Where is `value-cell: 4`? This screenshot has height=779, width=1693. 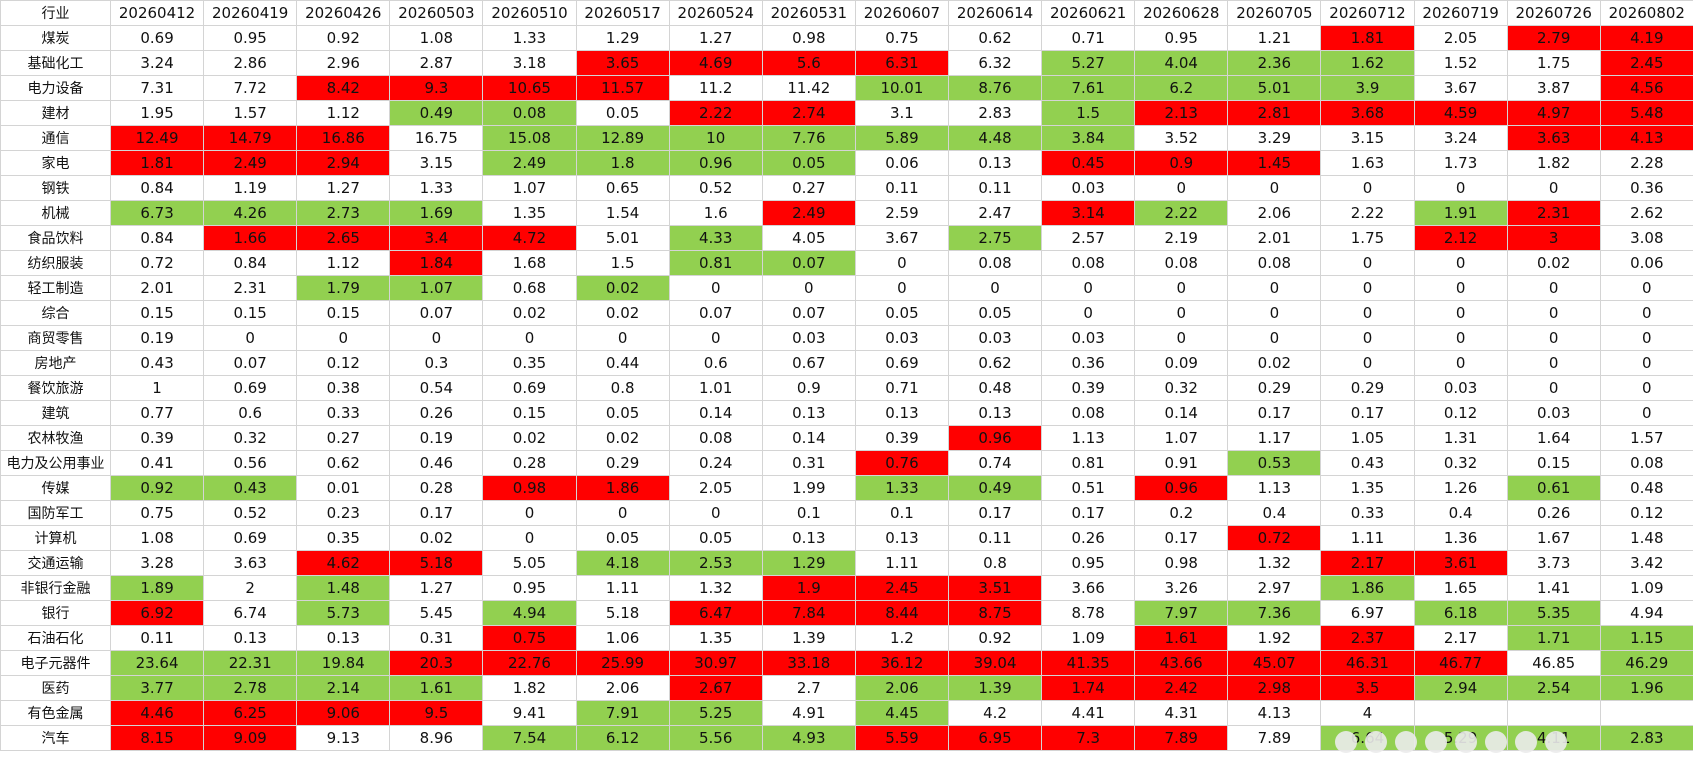 value-cell: 4 is located at coordinates (1367, 713).